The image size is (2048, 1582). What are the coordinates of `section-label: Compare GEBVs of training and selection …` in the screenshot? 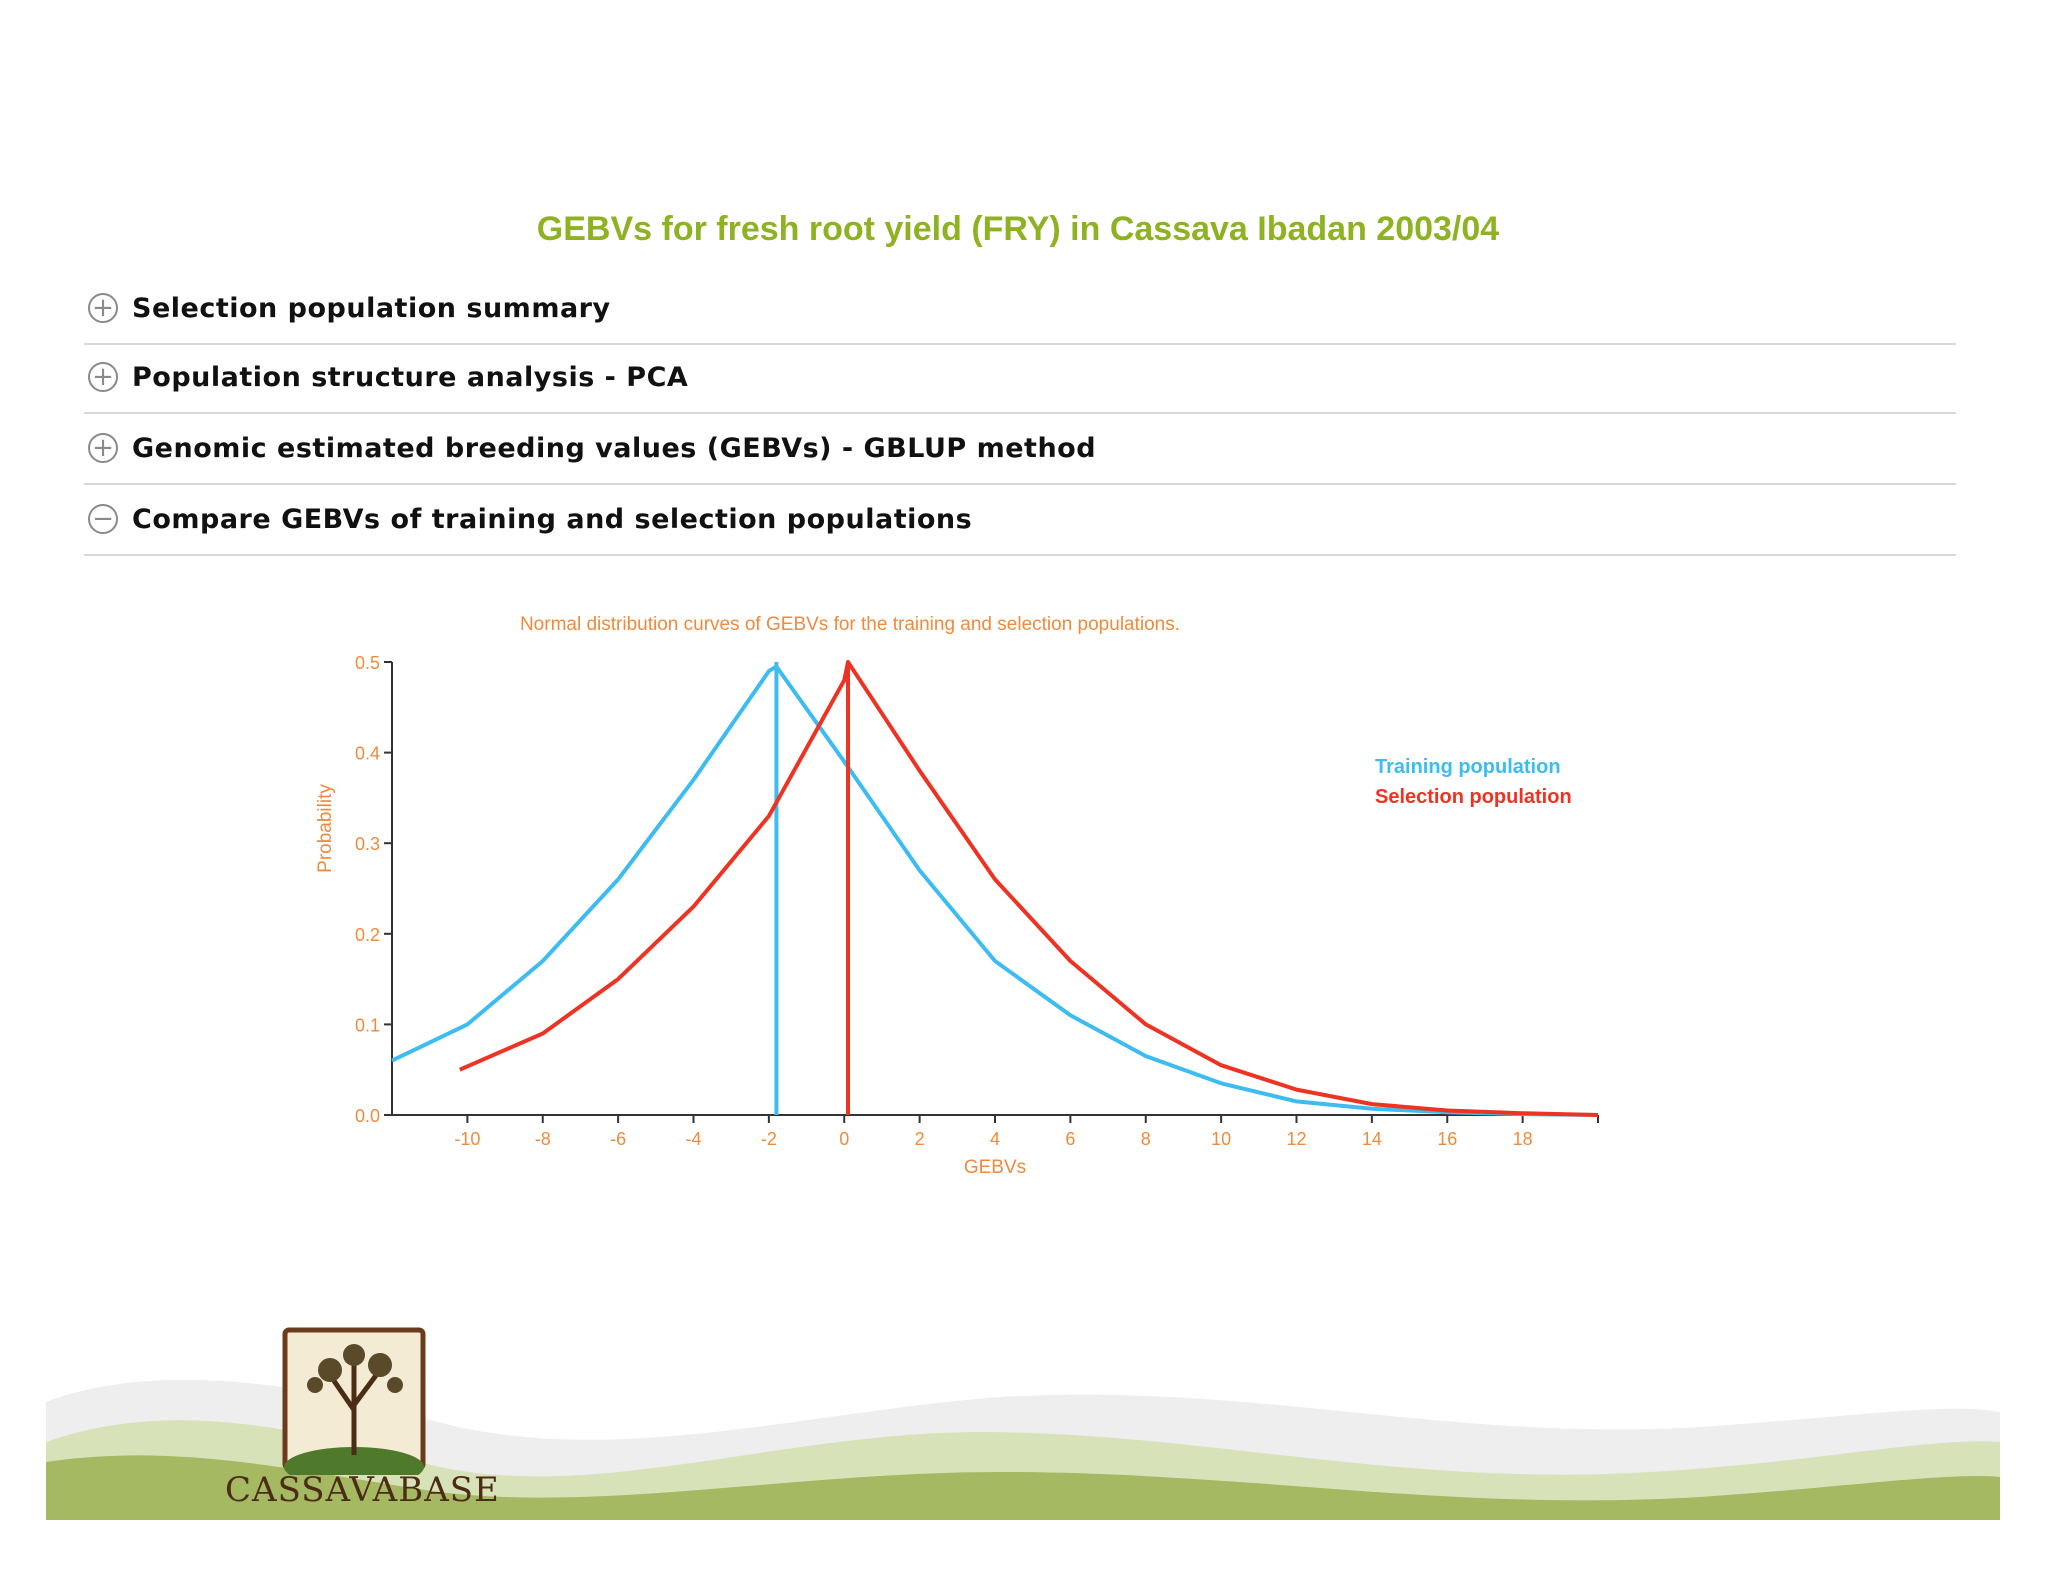 It's located at (552, 519).